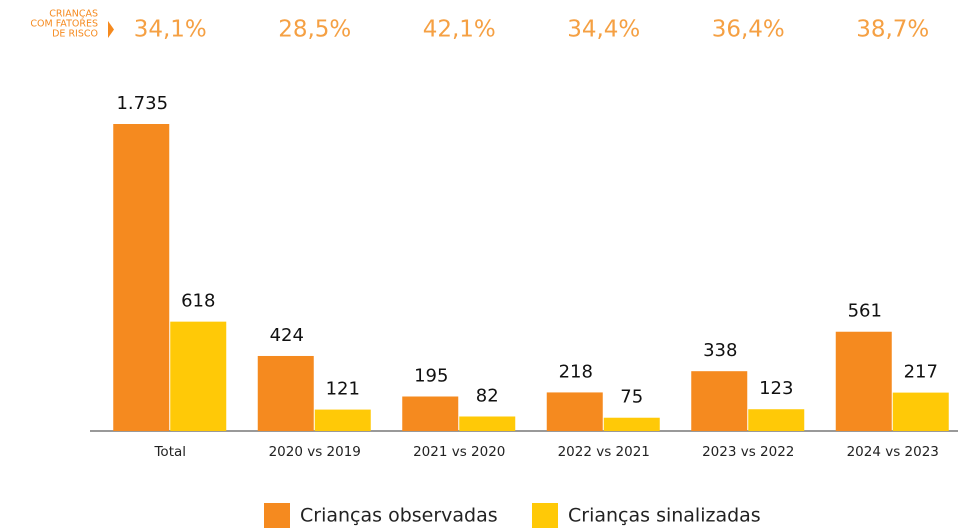  Describe the element at coordinates (64, 24) in the screenshot. I see `risk-label: COM FATORES` at that location.